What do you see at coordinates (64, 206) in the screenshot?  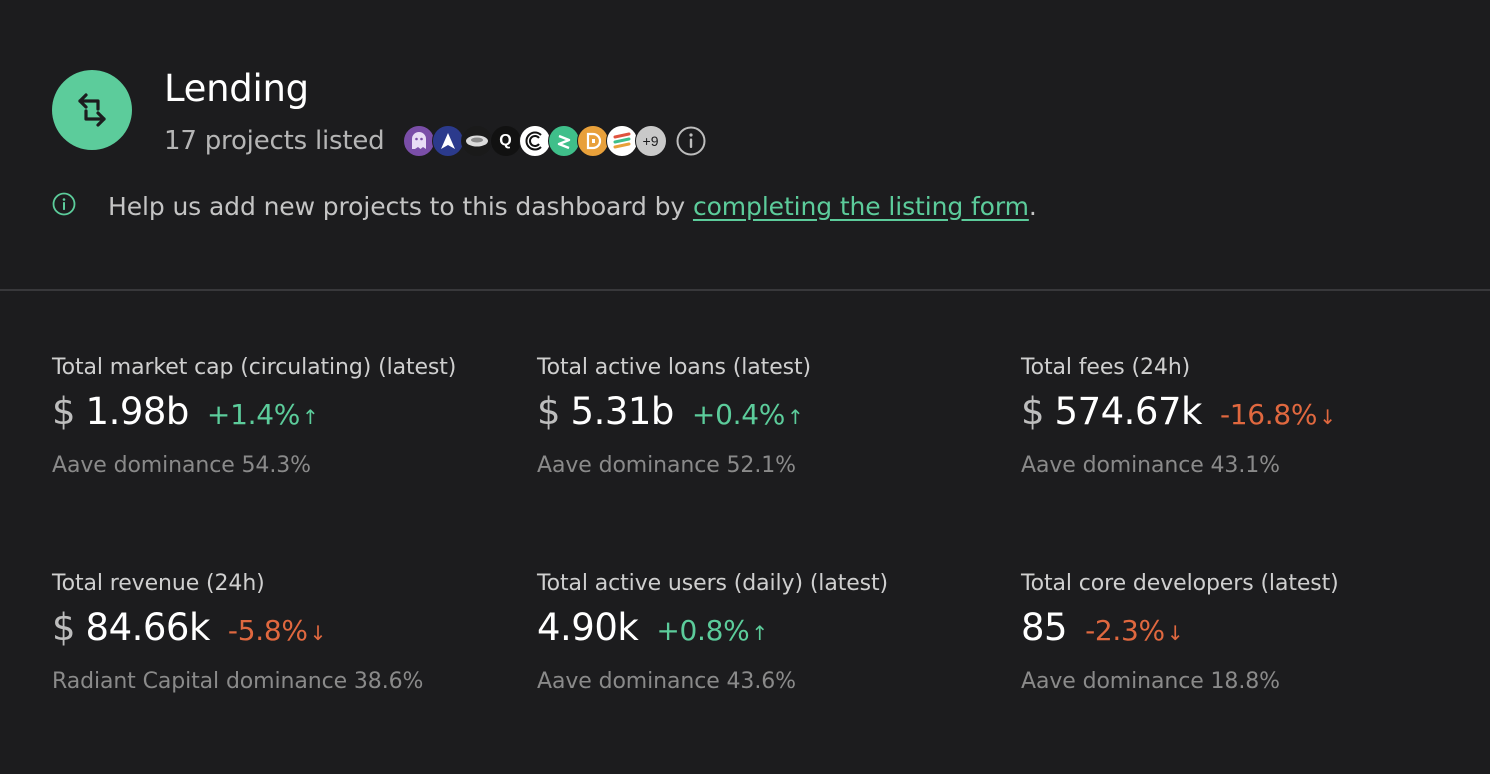 I see `info-small-icon` at bounding box center [64, 206].